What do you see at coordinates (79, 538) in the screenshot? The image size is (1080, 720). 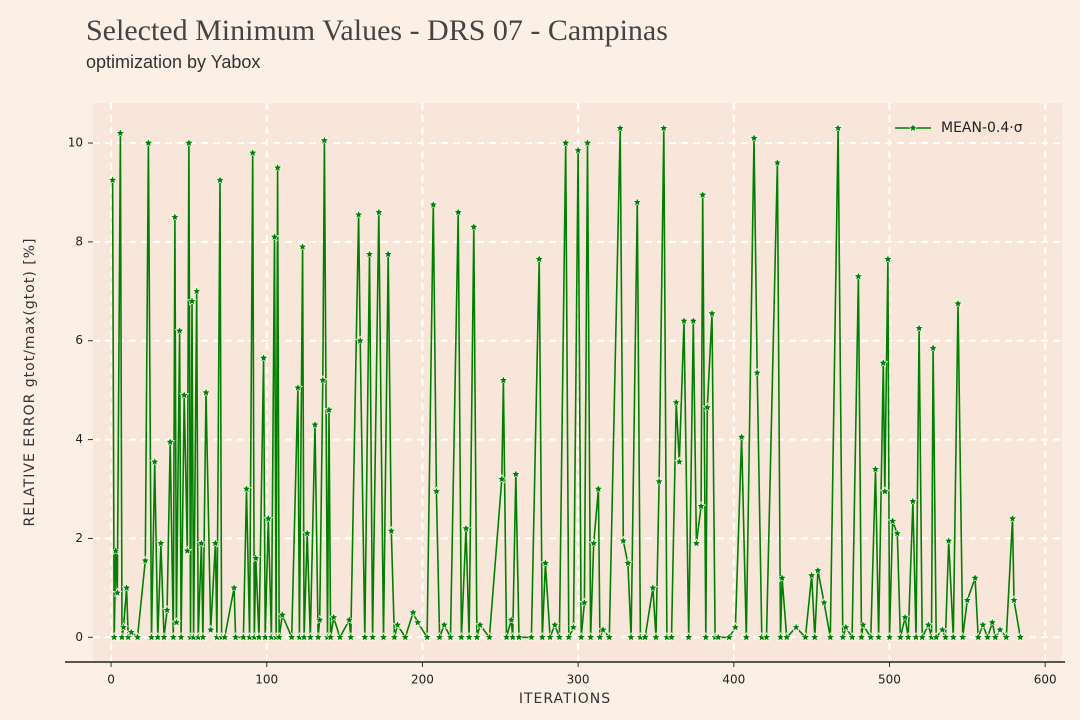 I see `y-tick-label: 2` at bounding box center [79, 538].